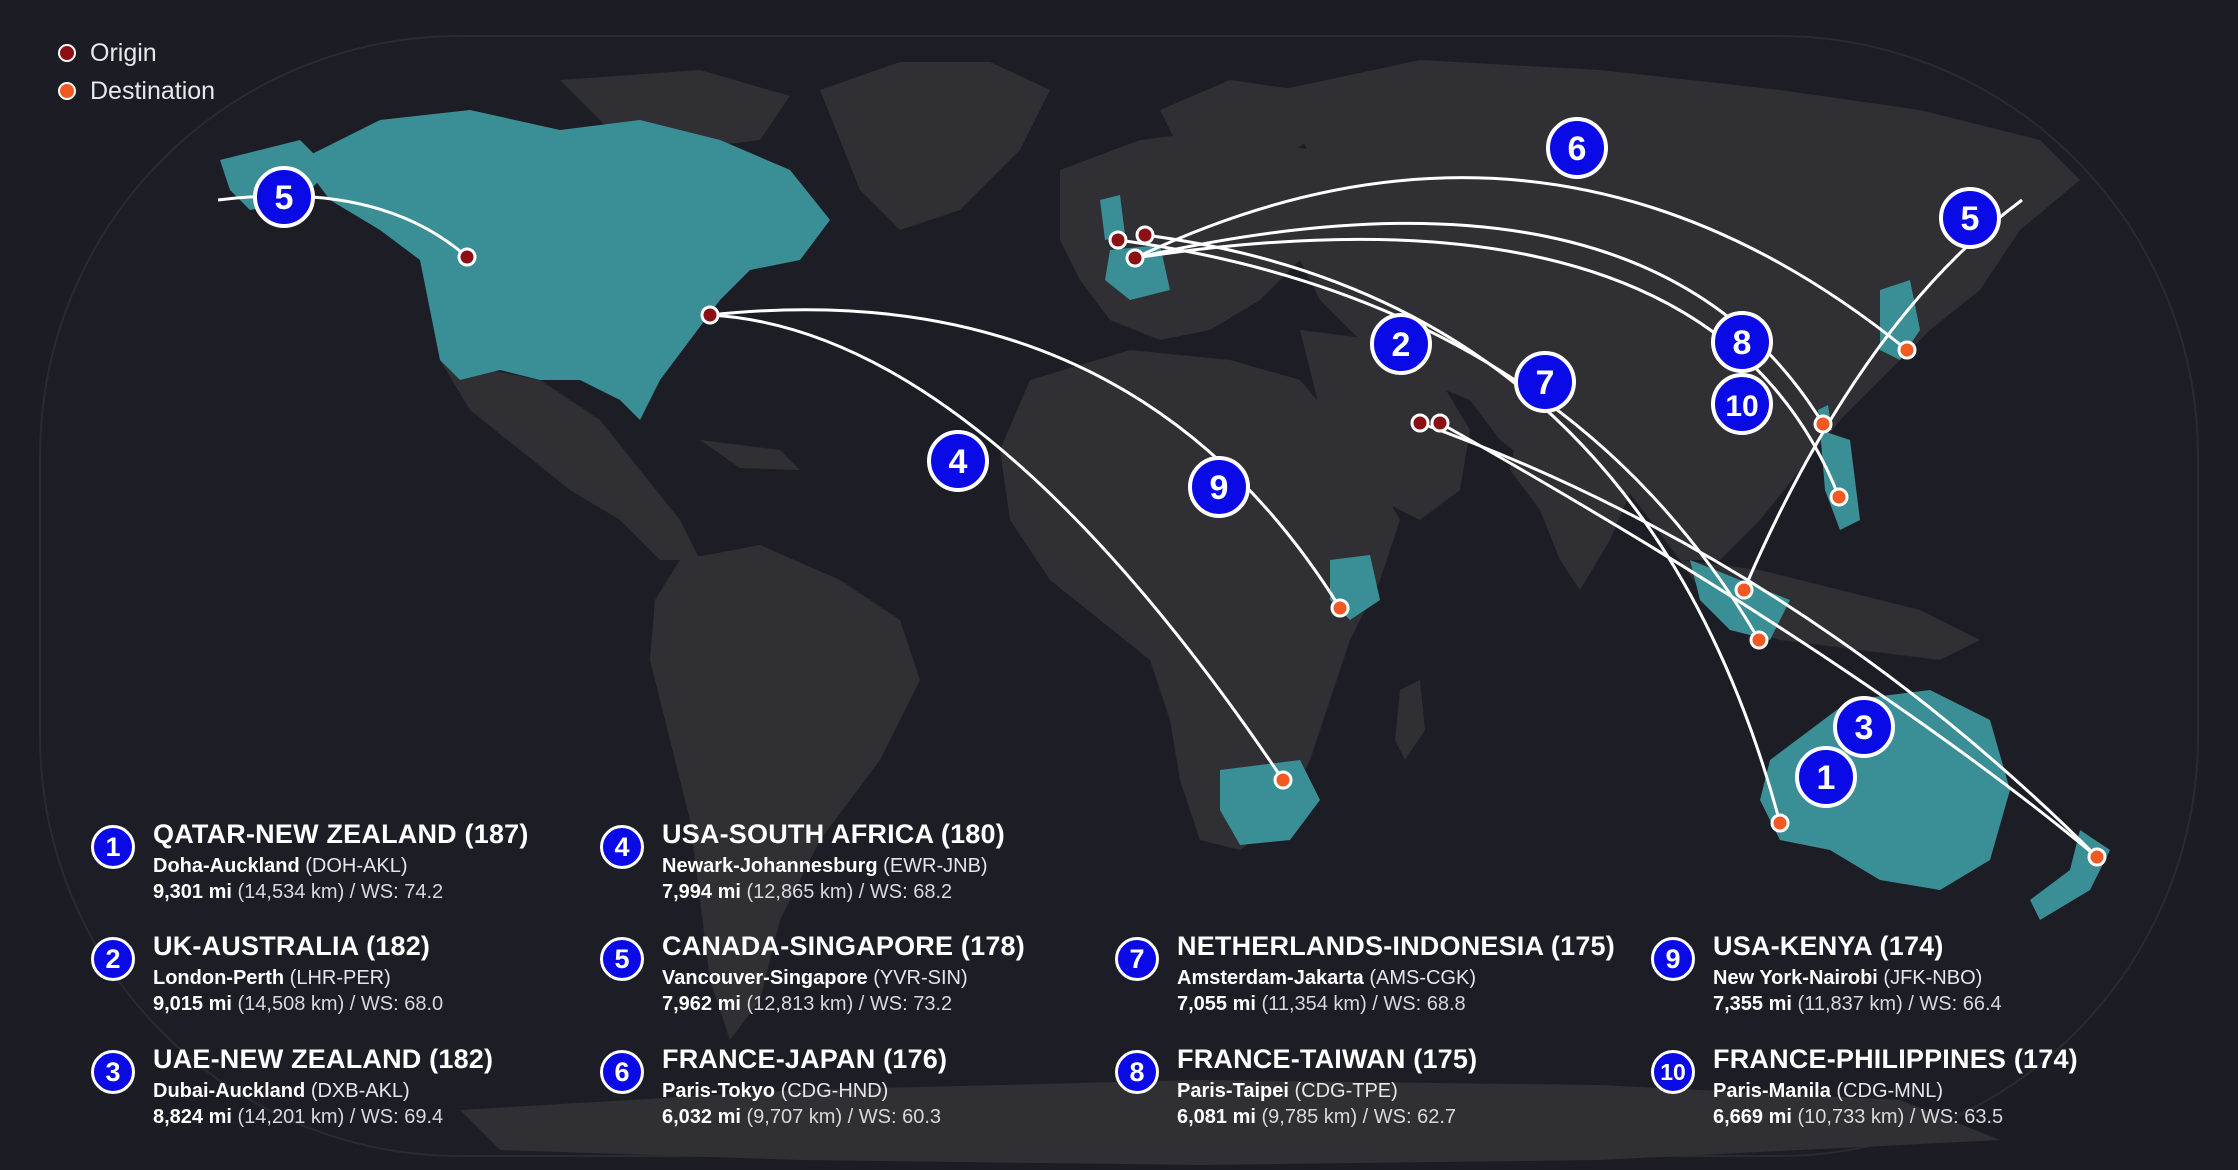 The width and height of the screenshot is (2238, 1170). Describe the element at coordinates (113, 1072) in the screenshot. I see `route-badge-3: 3` at that location.